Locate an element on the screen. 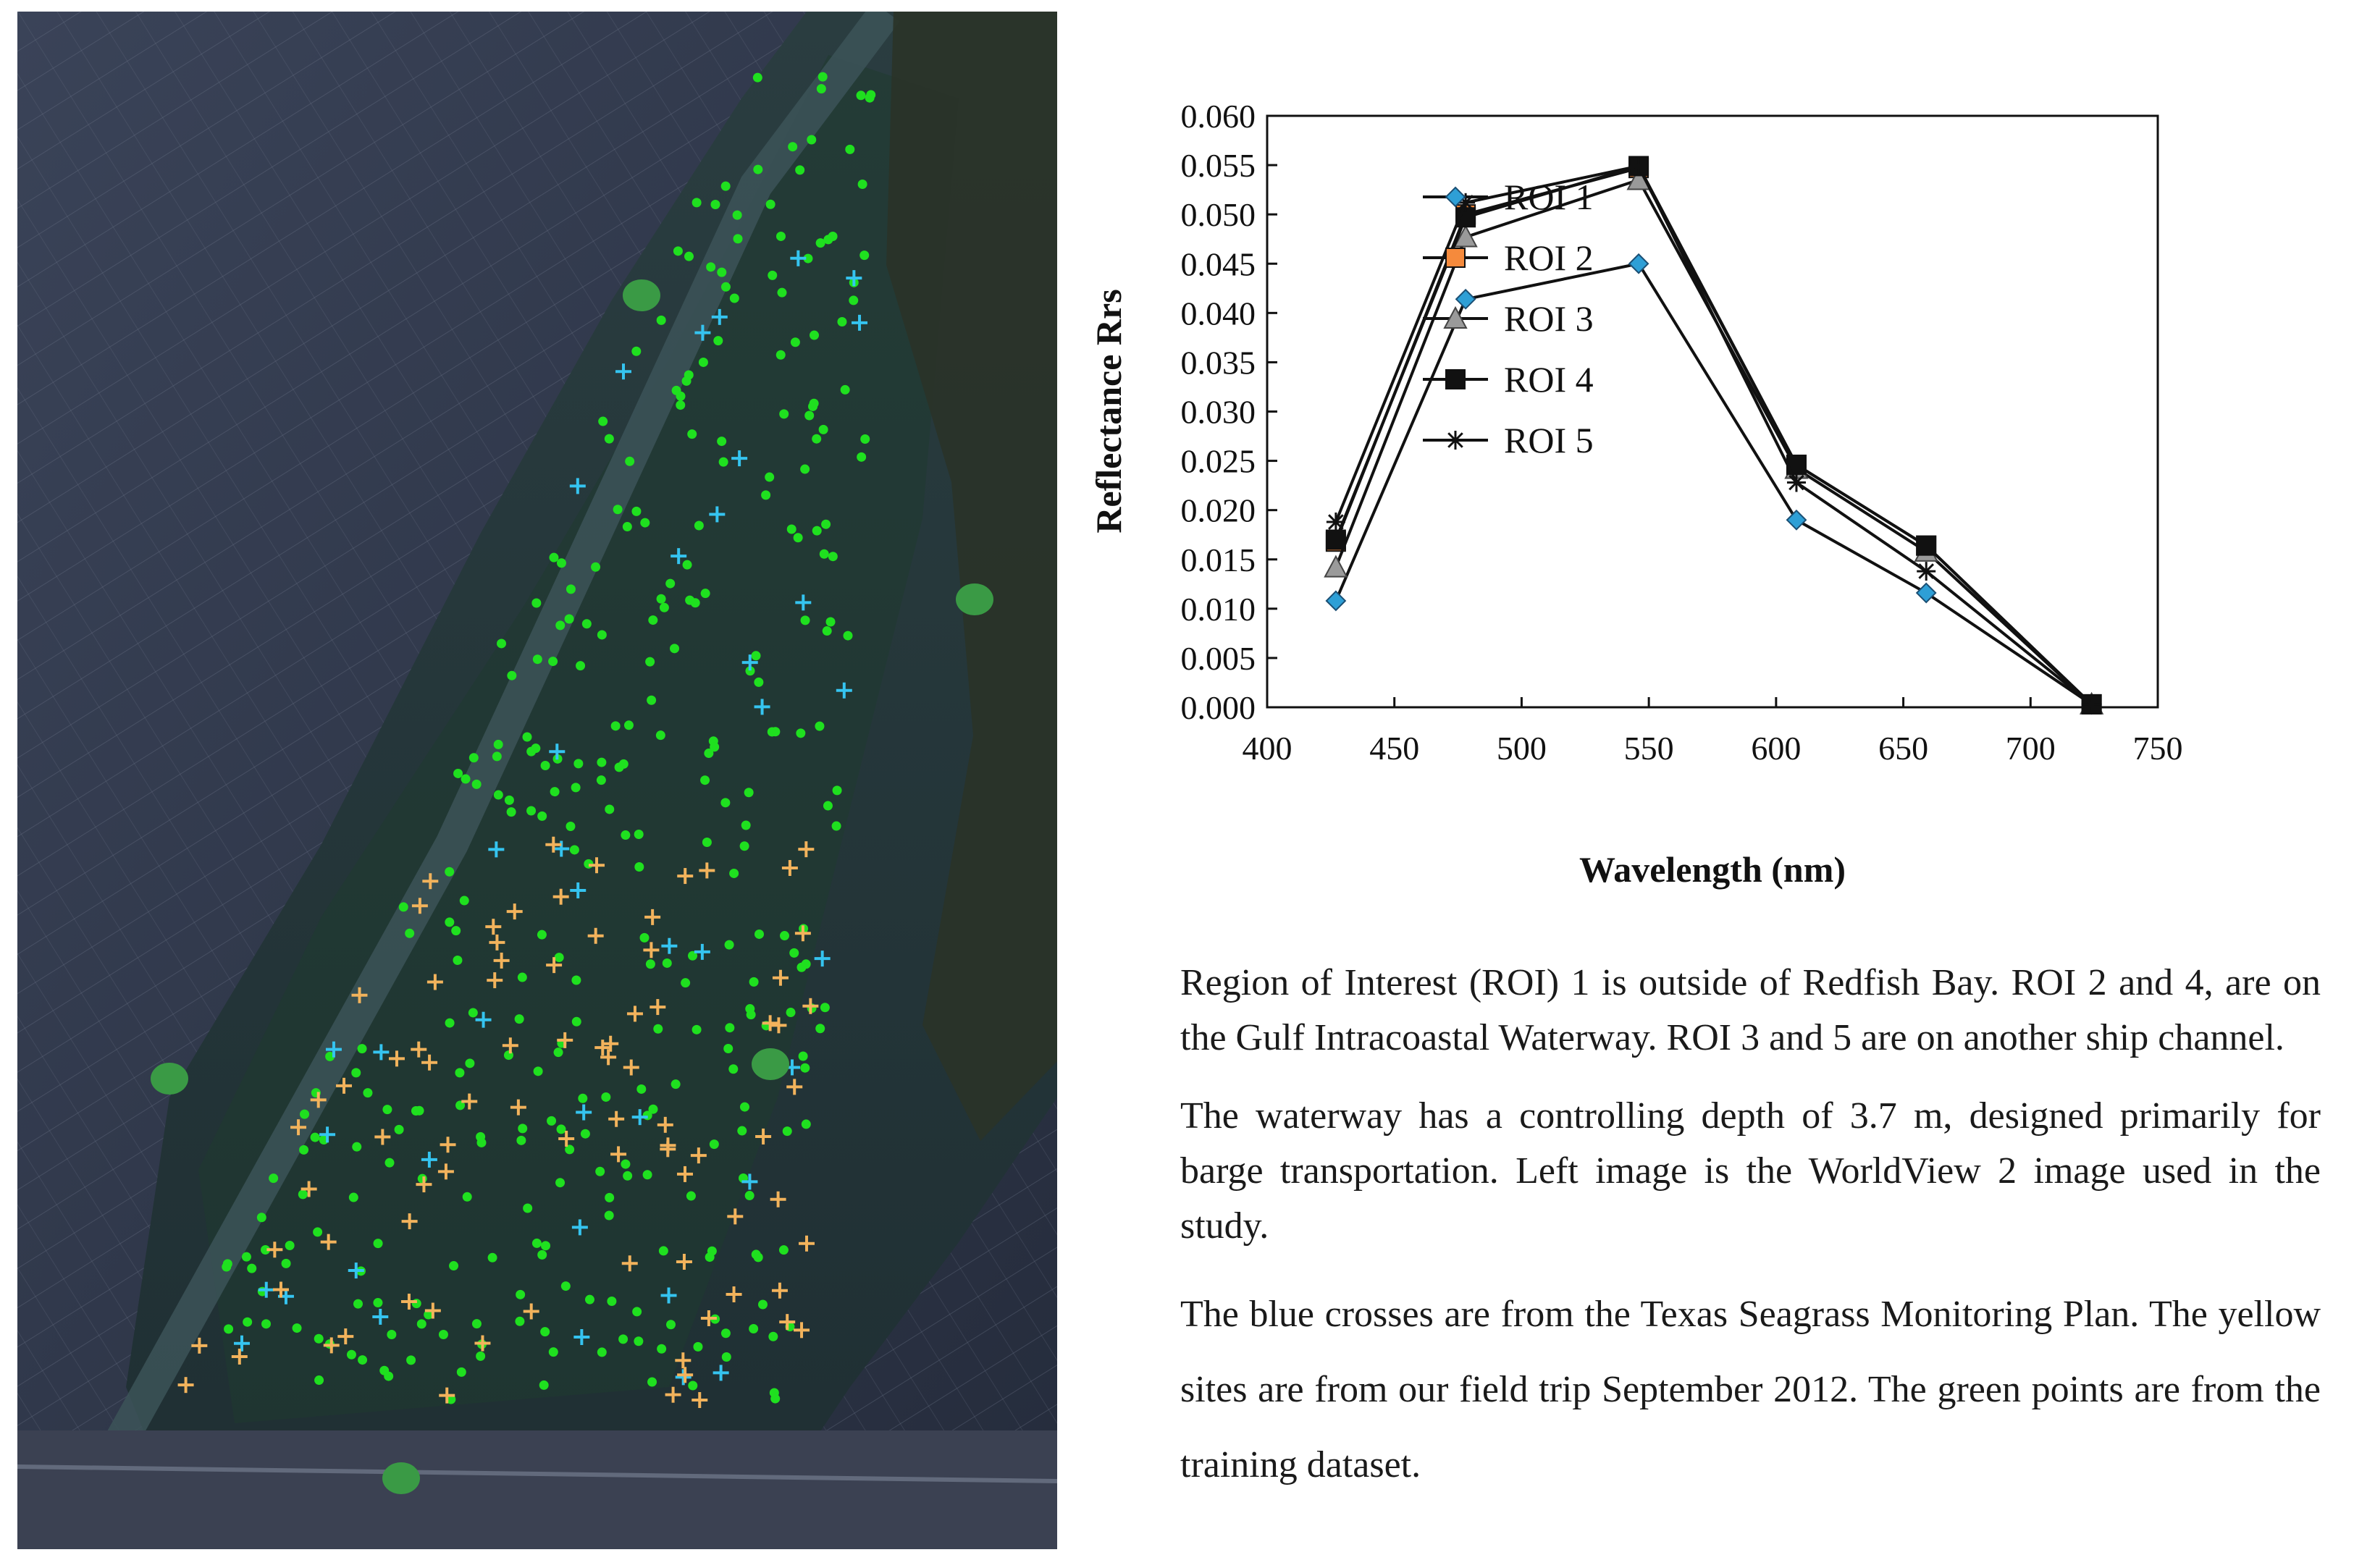  legend-item-roi-4: ROI 4 is located at coordinates (1508, 379).